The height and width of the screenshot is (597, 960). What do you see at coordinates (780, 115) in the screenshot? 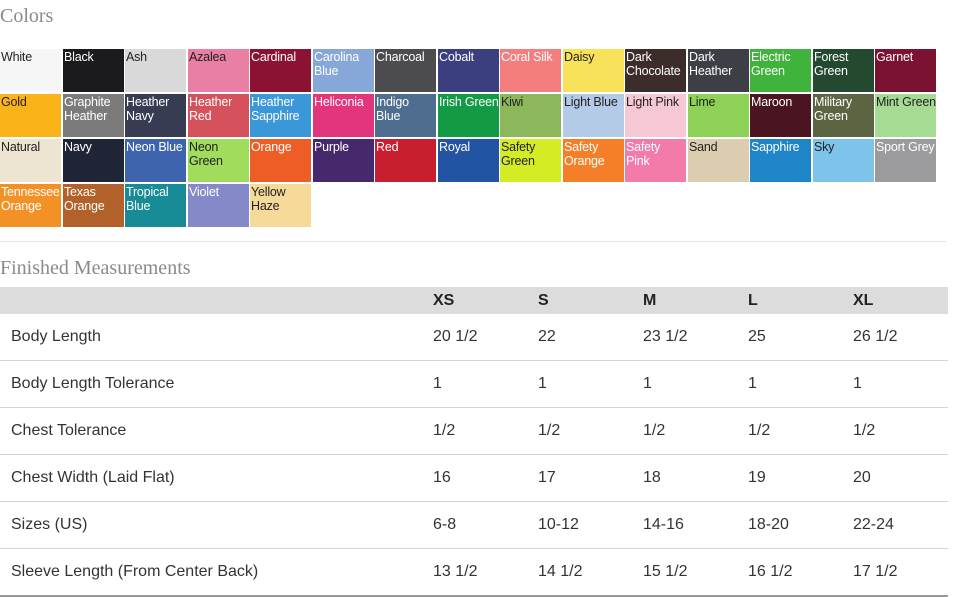
I see `color-swatch: Maroon` at bounding box center [780, 115].